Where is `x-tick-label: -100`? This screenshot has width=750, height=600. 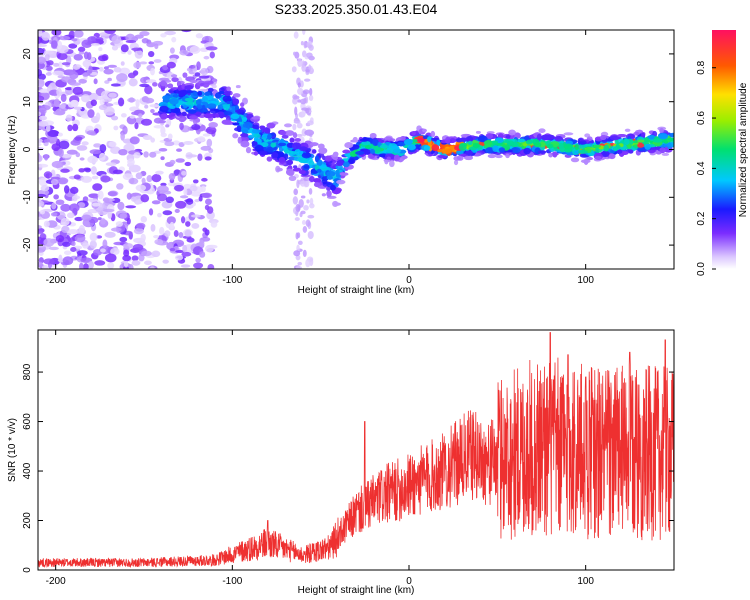
x-tick-label: -100 is located at coordinates (232, 280).